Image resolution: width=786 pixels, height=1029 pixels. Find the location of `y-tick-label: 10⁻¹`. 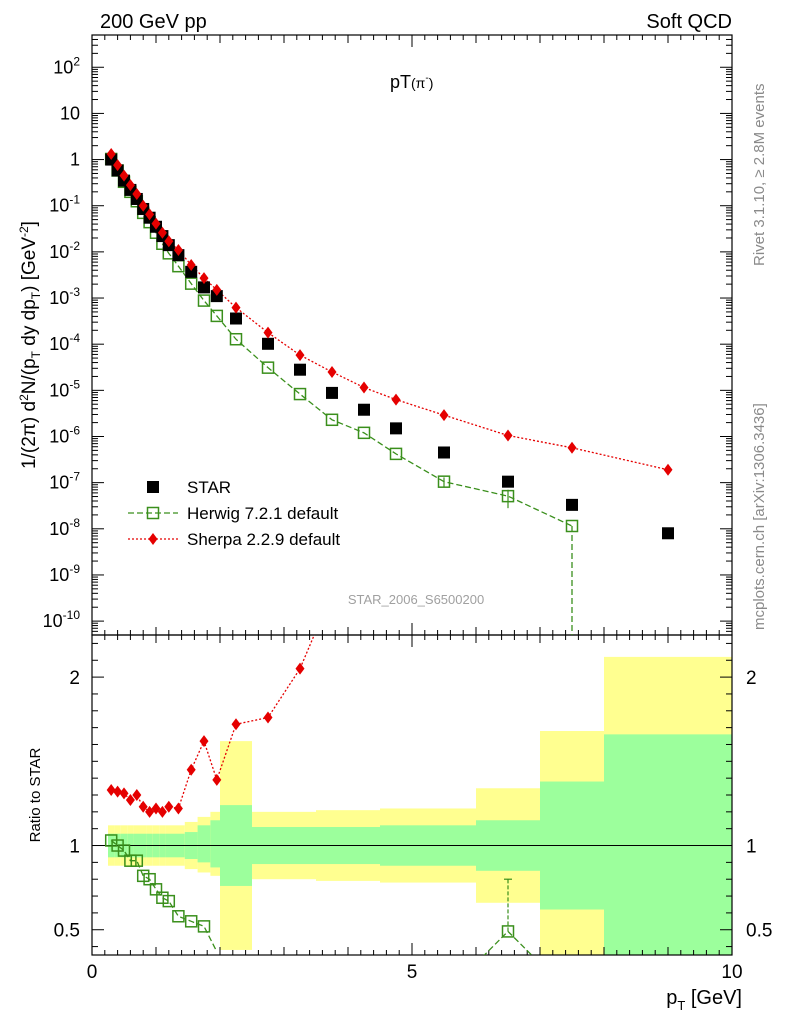

y-tick-label: 10⁻¹ is located at coordinates (64, 204).